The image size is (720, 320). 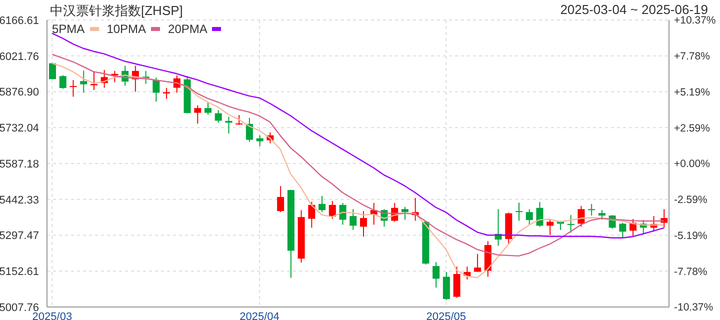 What do you see at coordinates (694, 308) in the screenshot?
I see `y2-tick-label: -10.37%` at bounding box center [694, 308].